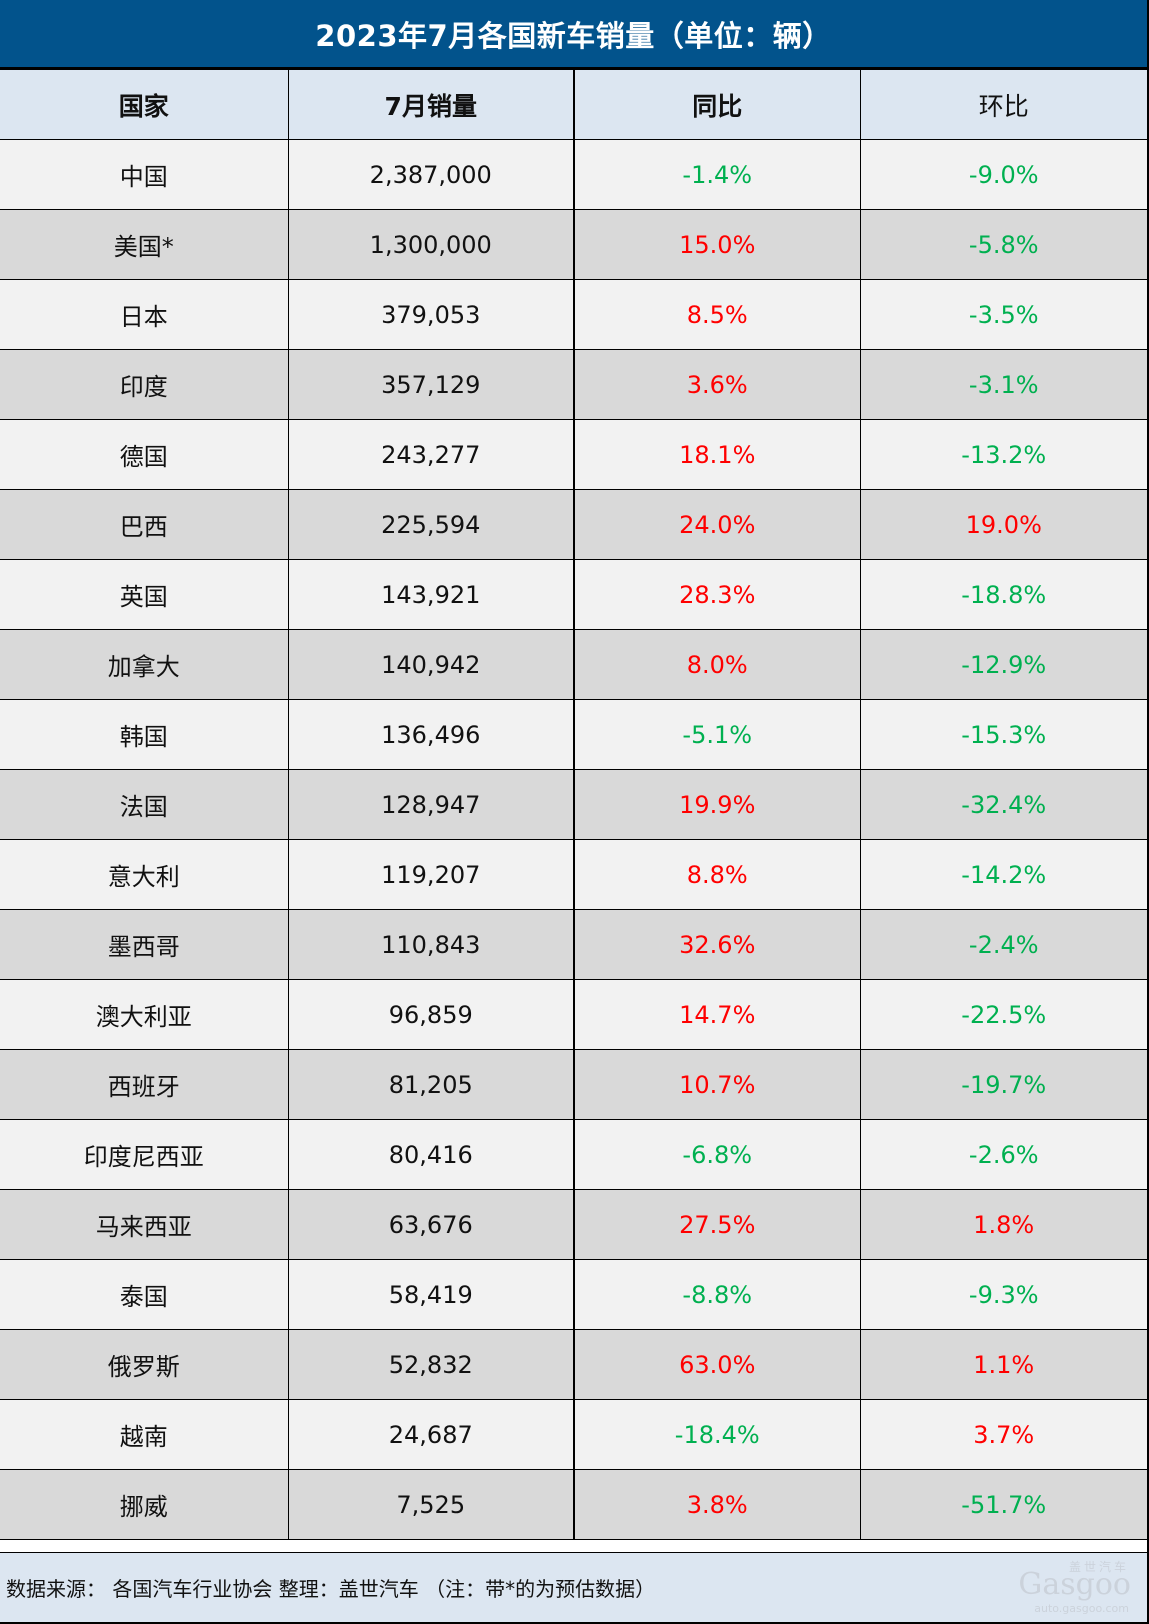  What do you see at coordinates (144, 734) in the screenshot?
I see `country-cell: 韩国` at bounding box center [144, 734].